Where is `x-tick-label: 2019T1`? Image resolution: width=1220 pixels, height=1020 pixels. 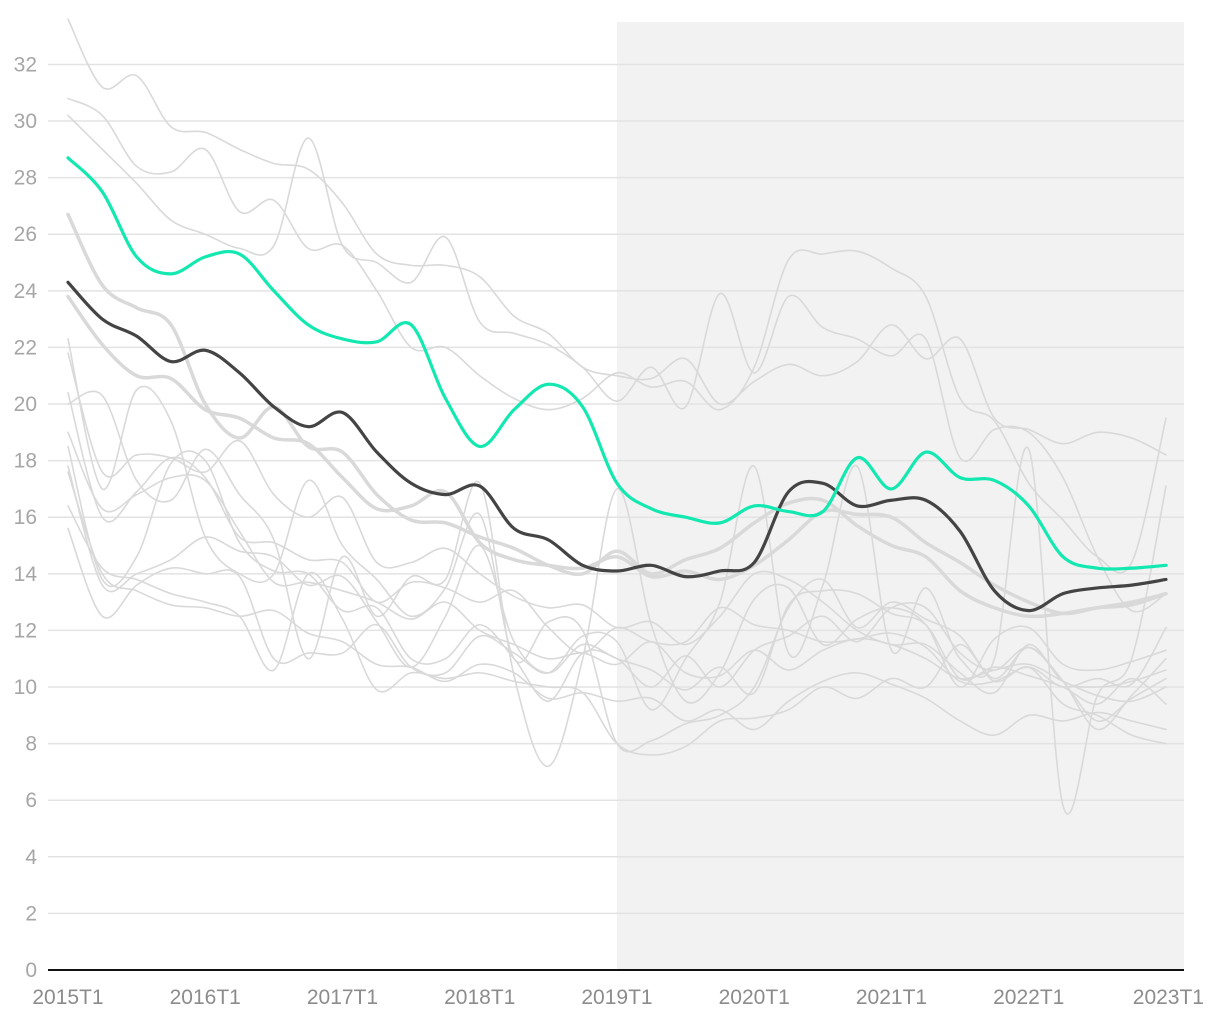
x-tick-label: 2019T1 is located at coordinates (616, 997).